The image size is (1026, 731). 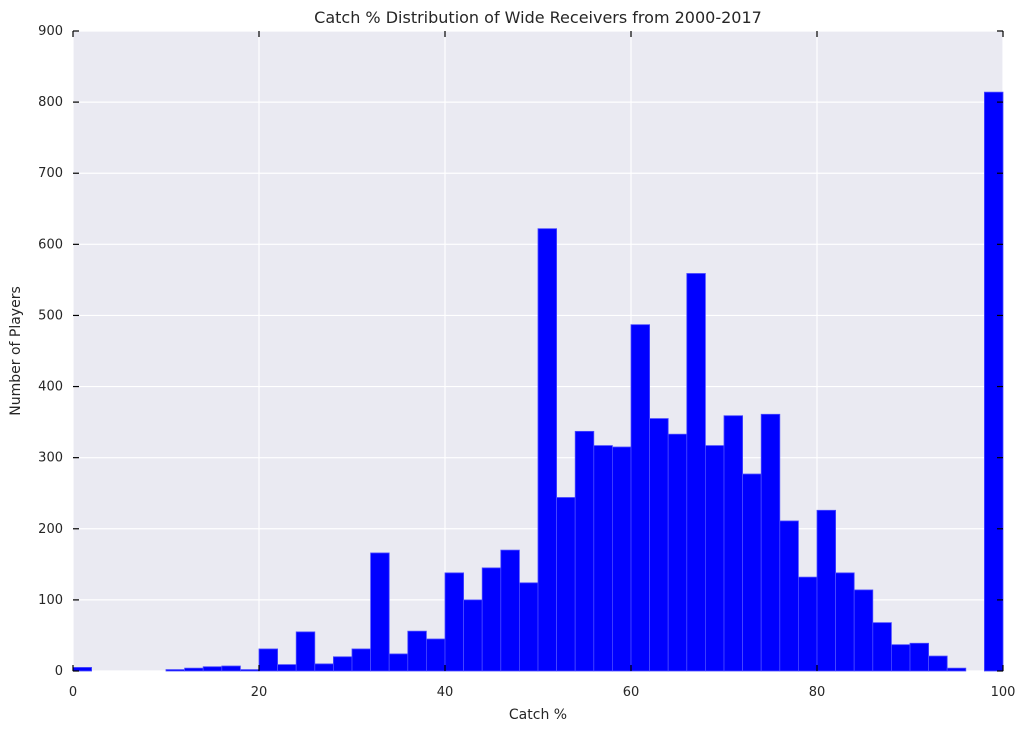 I want to click on x-tick-label: 0, so click(x=73, y=692).